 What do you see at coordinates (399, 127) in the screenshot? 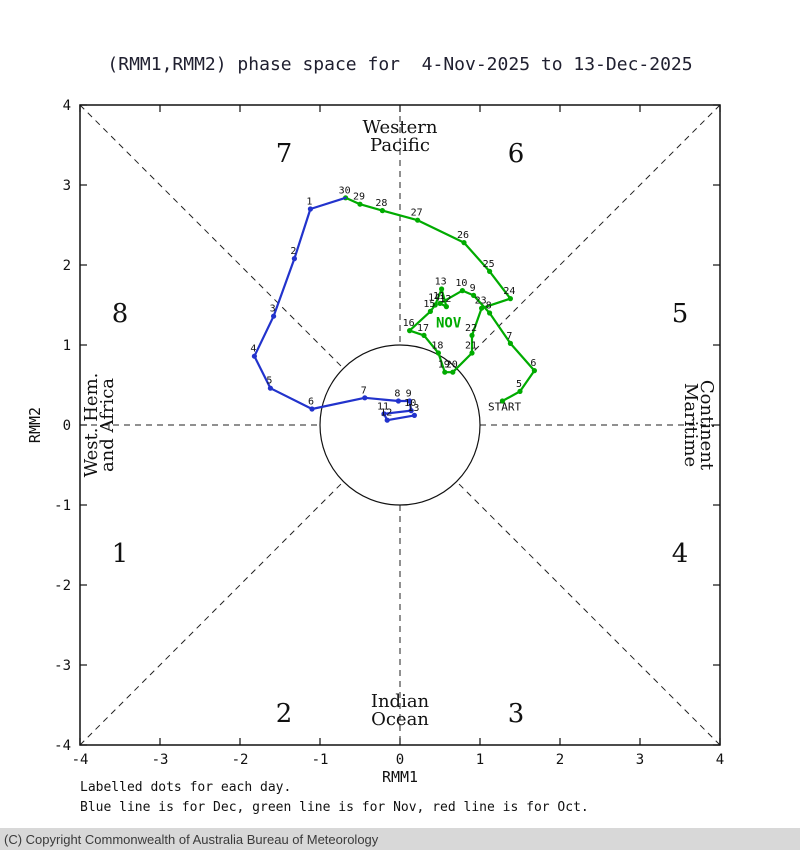
I see `svg-text: Western` at bounding box center [399, 127].